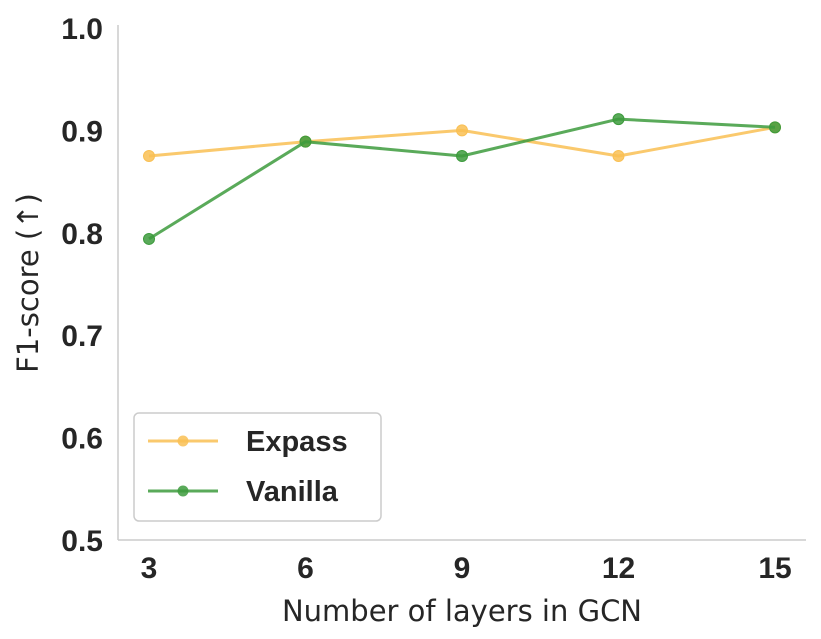 This screenshot has width=821, height=639. Describe the element at coordinates (82, 29) in the screenshot. I see `y-tick-label: 1.0` at that location.